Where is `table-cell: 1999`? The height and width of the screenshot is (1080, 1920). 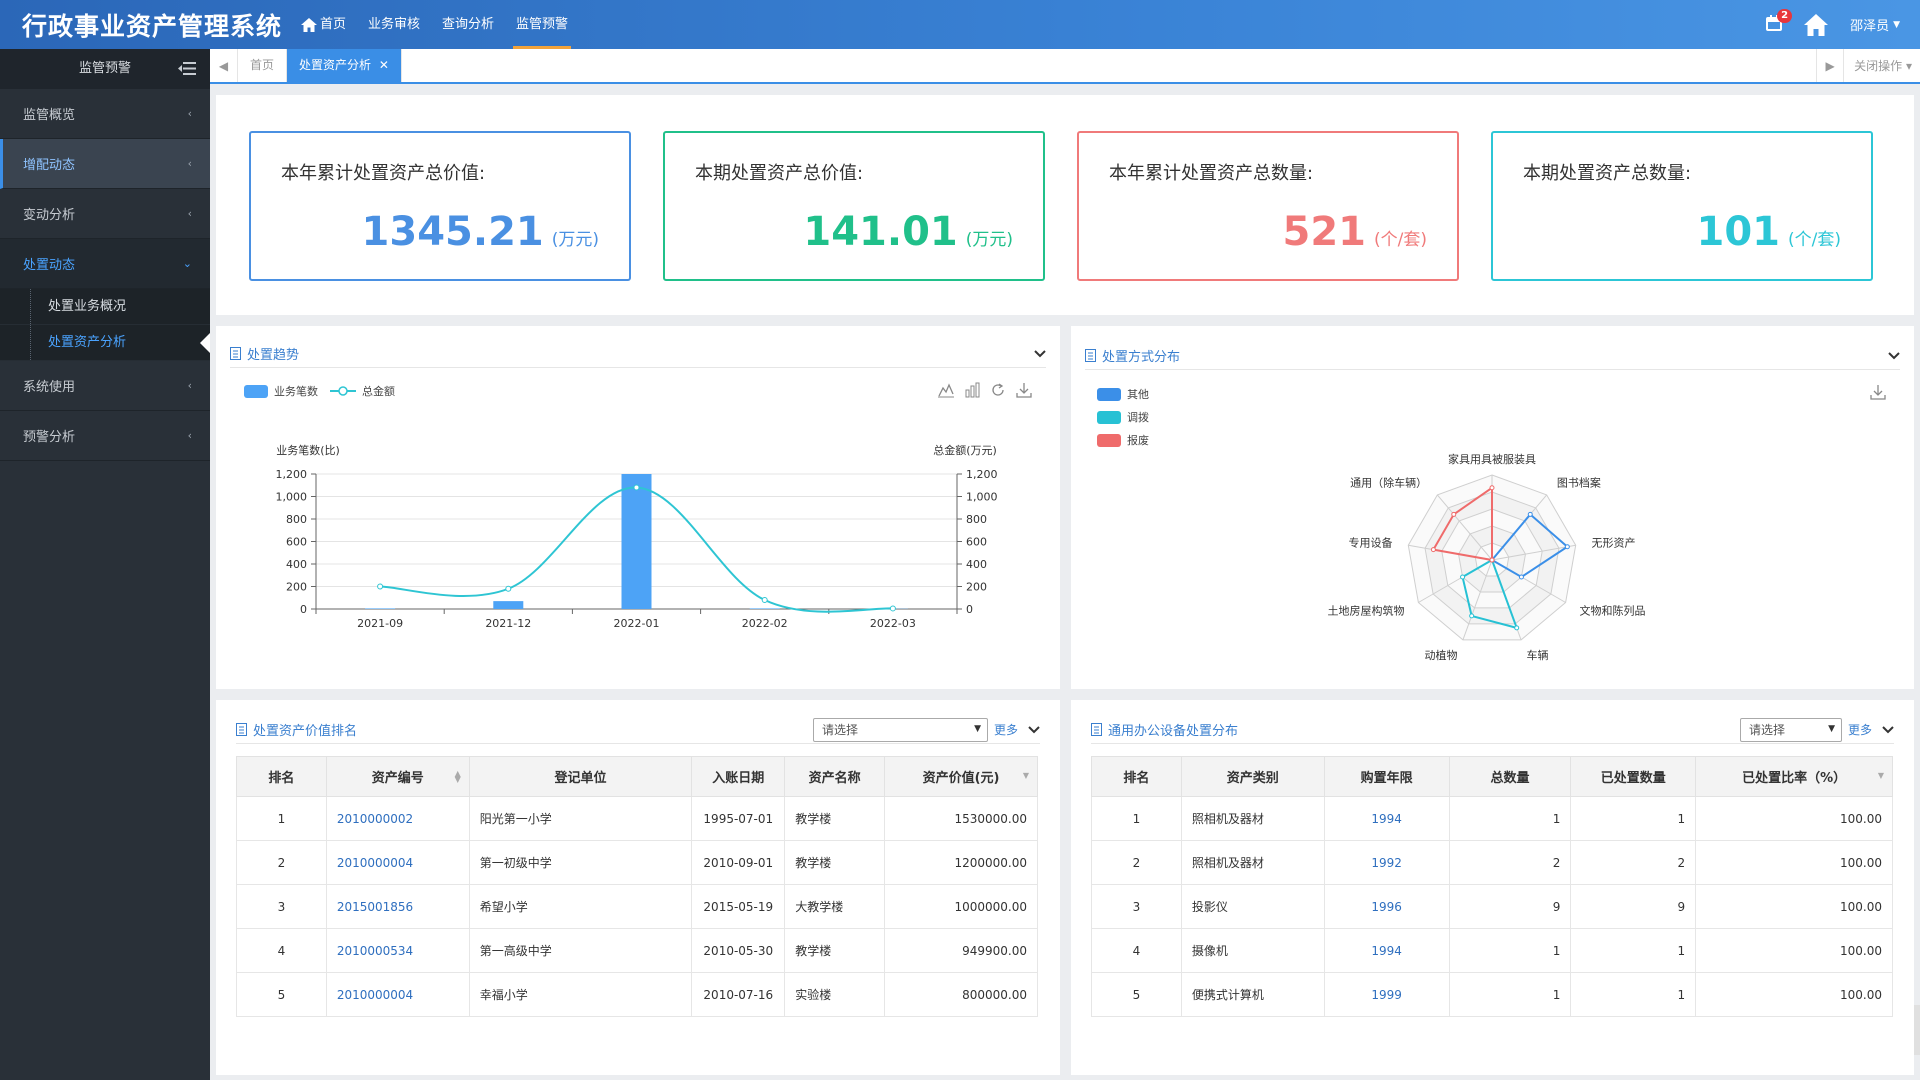 table-cell: 1999 is located at coordinates (1386, 994).